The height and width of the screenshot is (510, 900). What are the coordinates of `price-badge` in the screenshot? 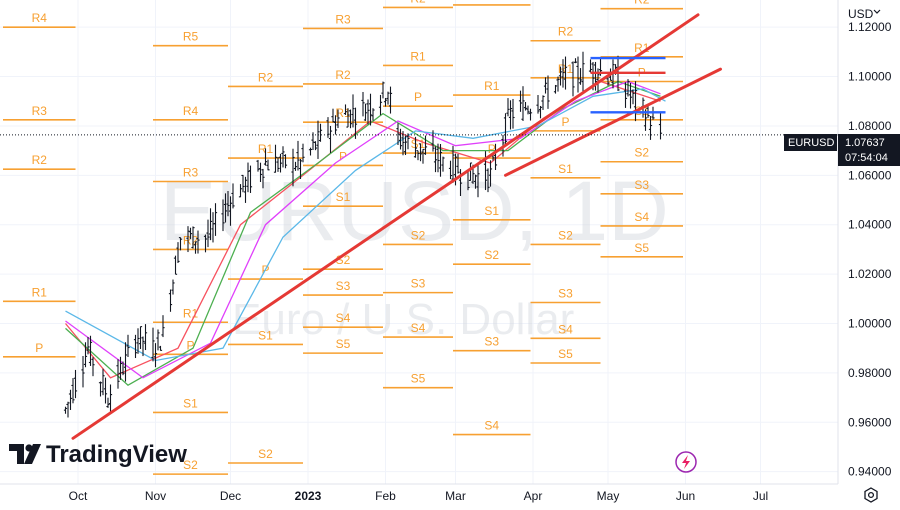 It's located at (869, 150).